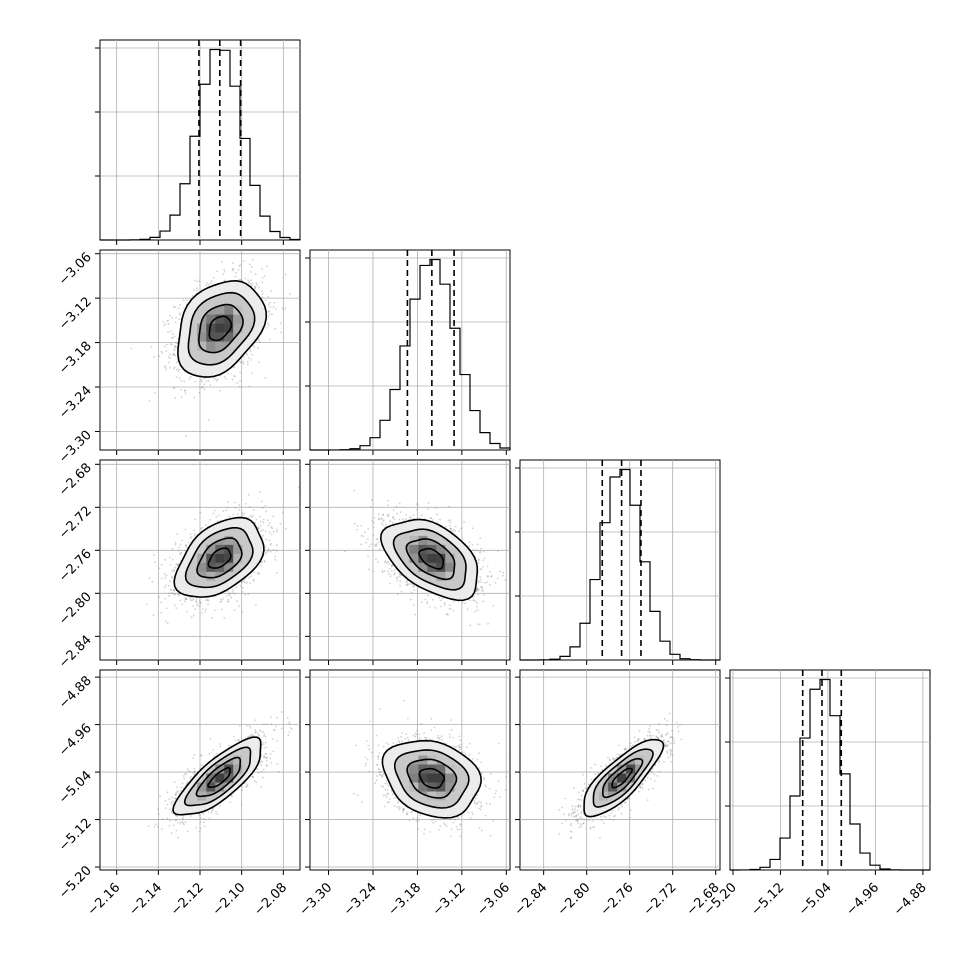 The width and height of the screenshot is (970, 970). Describe the element at coordinates (200, 560) in the screenshot. I see `panel-content` at that location.